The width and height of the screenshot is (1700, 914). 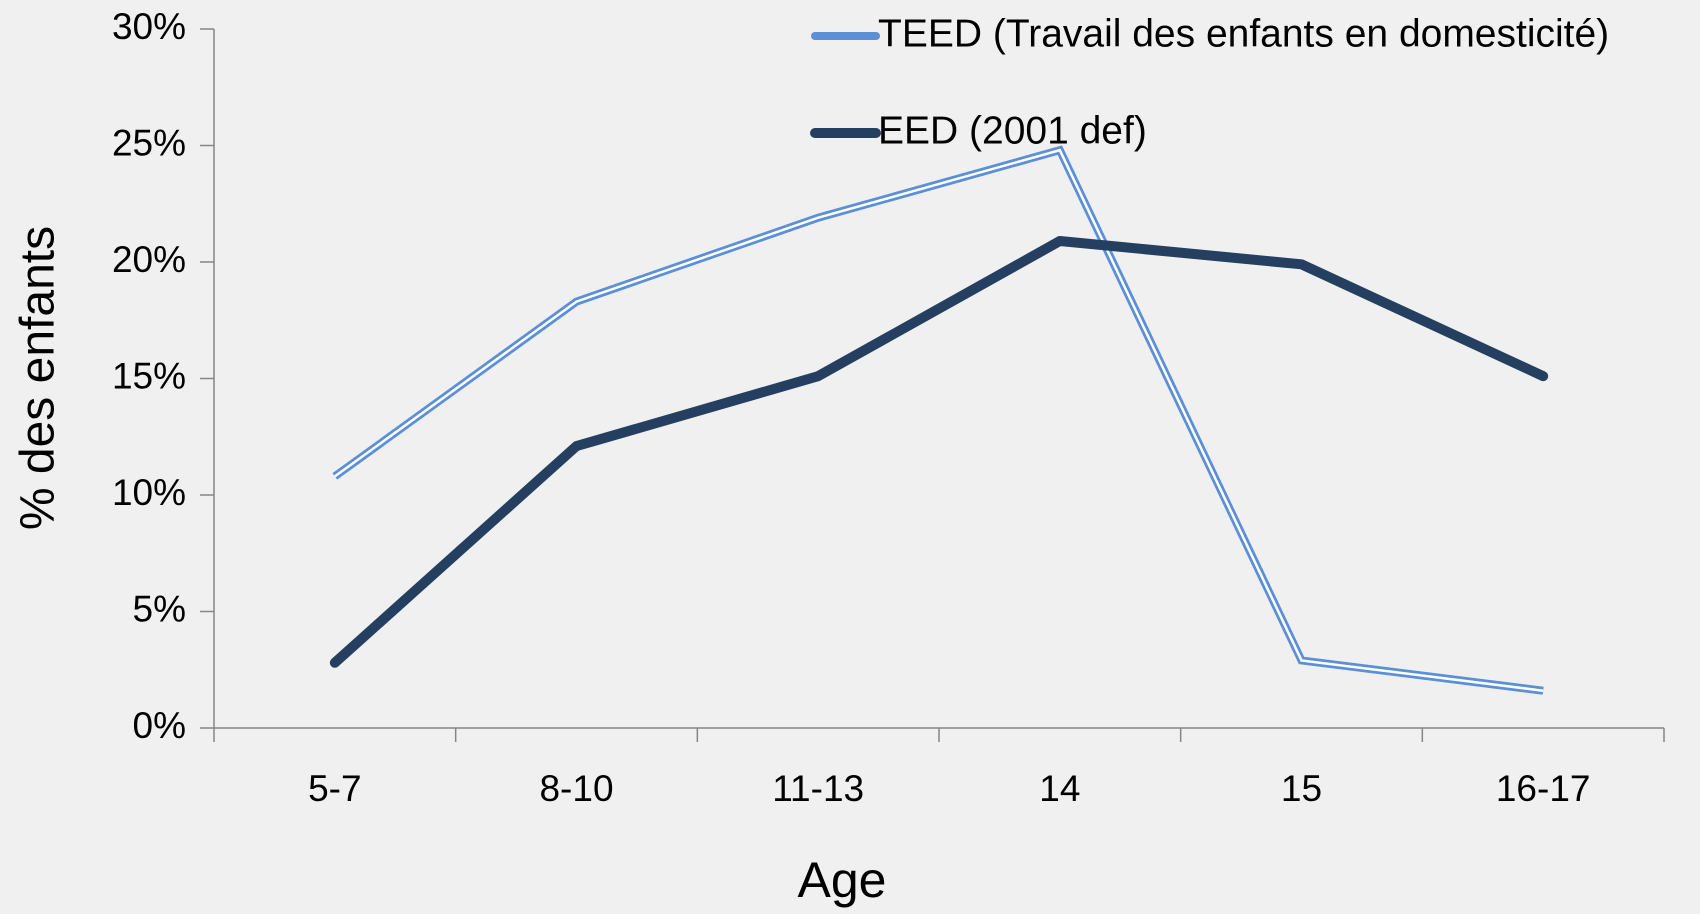 What do you see at coordinates (842, 880) in the screenshot?
I see `x-axis-title: Age` at bounding box center [842, 880].